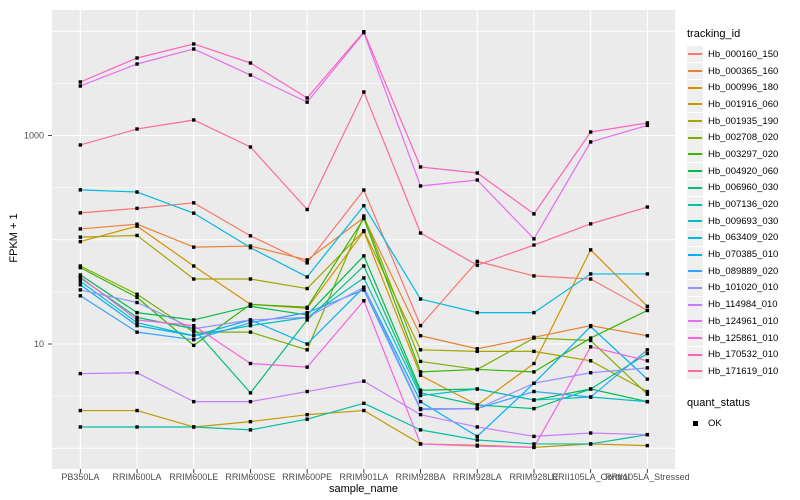 This screenshot has width=800, height=500. I want to click on legend-entry-Hb_001916_060: Hb_001916_060, so click(743, 104).